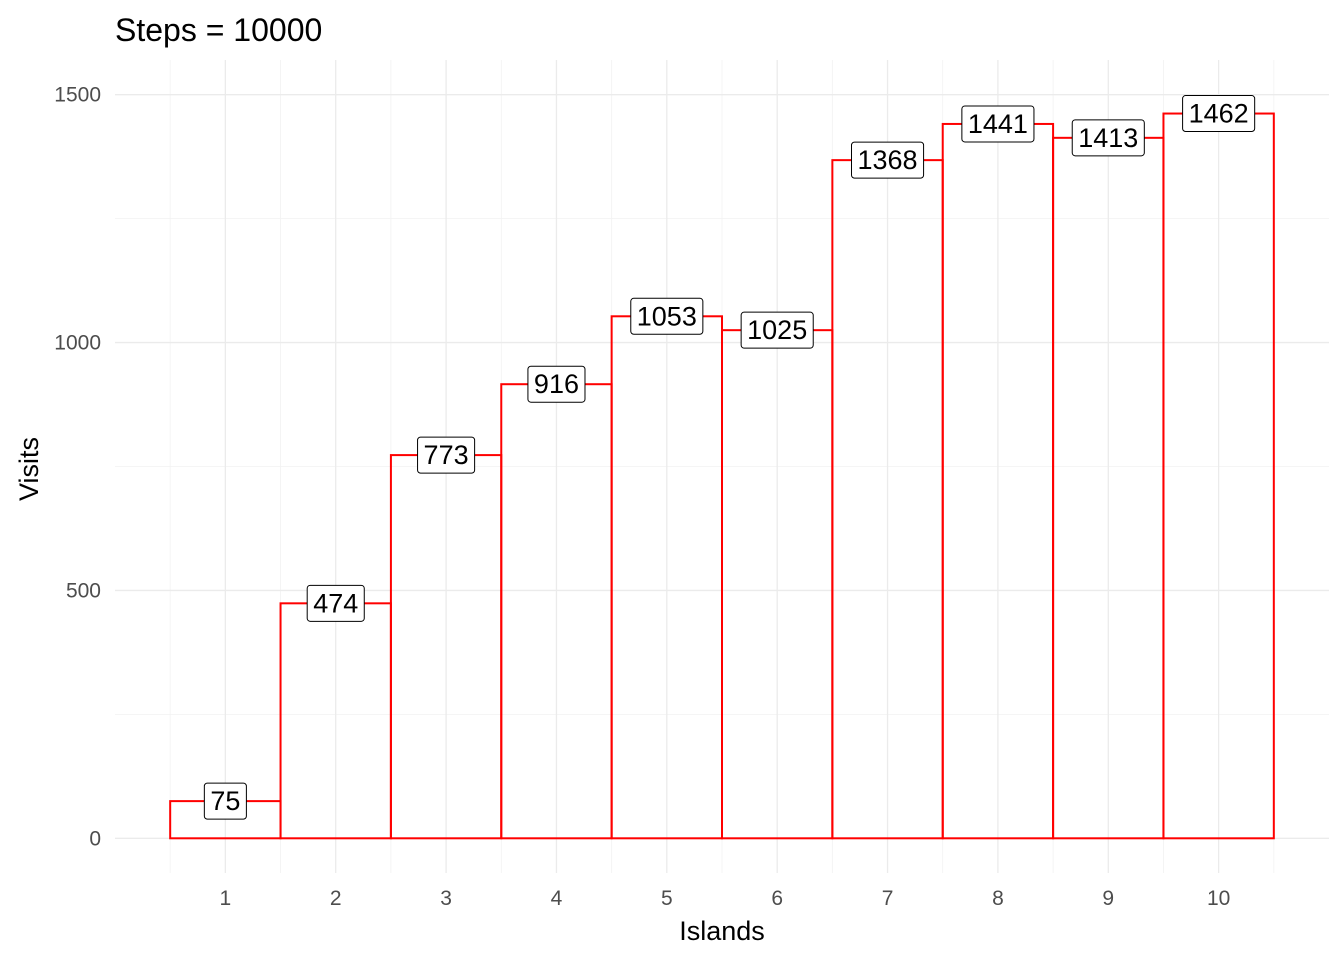  What do you see at coordinates (77, 343) in the screenshot?
I see `y-tick-label: 1000` at bounding box center [77, 343].